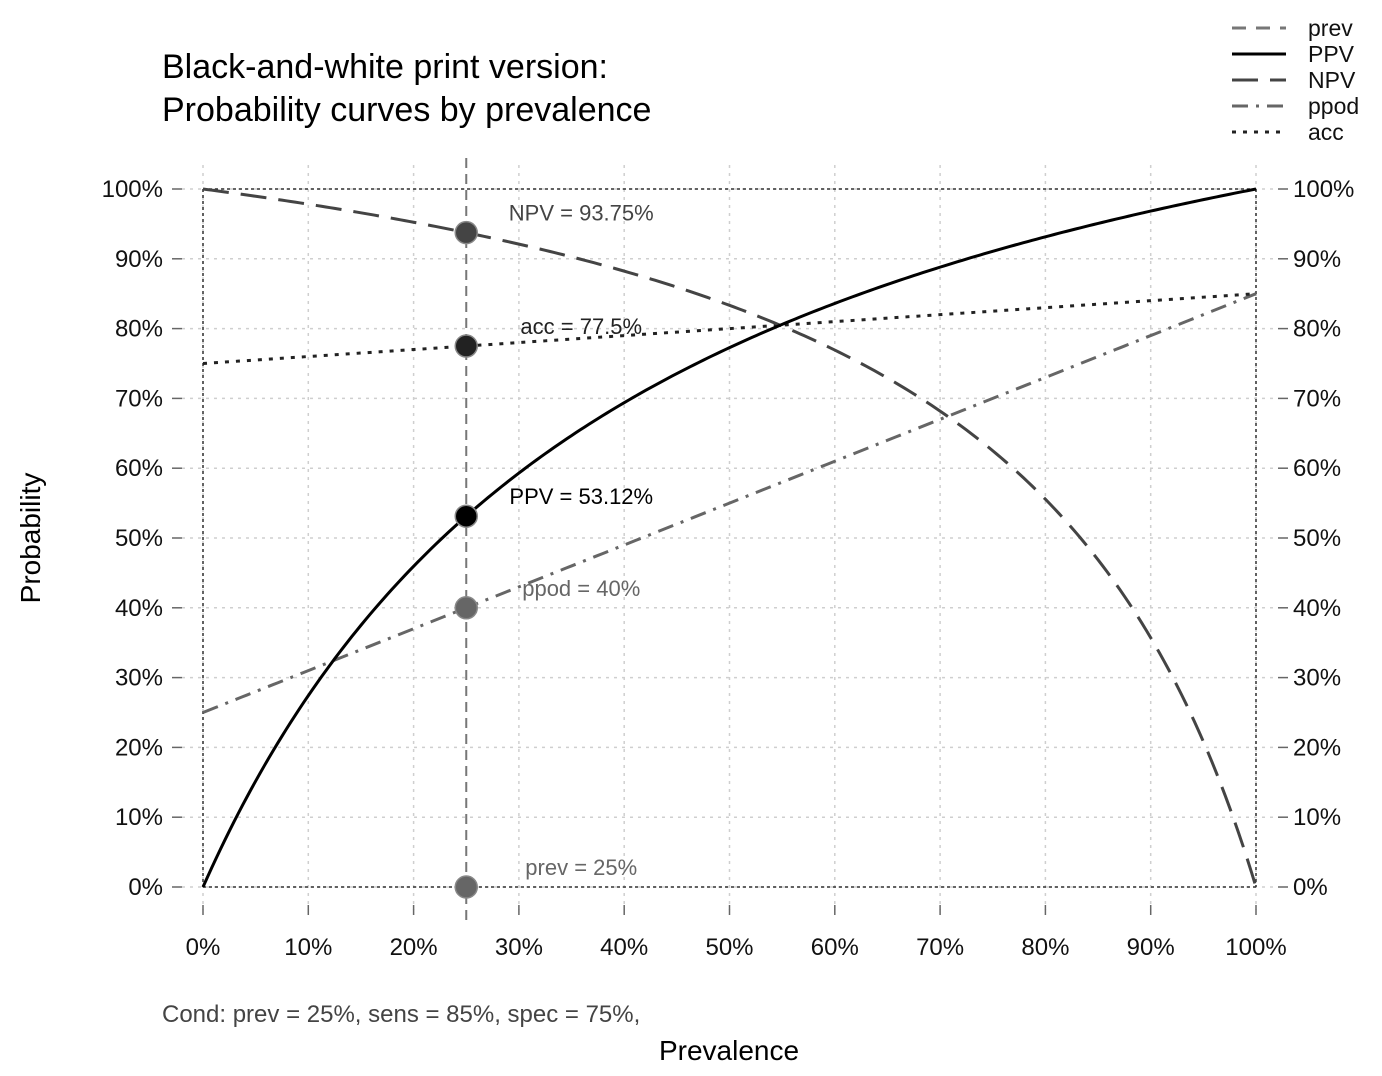 Image resolution: width=1382 pixels, height=1076 pixels. Describe the element at coordinates (139, 329) in the screenshot. I see `y-tick-label-left: 80%` at that location.